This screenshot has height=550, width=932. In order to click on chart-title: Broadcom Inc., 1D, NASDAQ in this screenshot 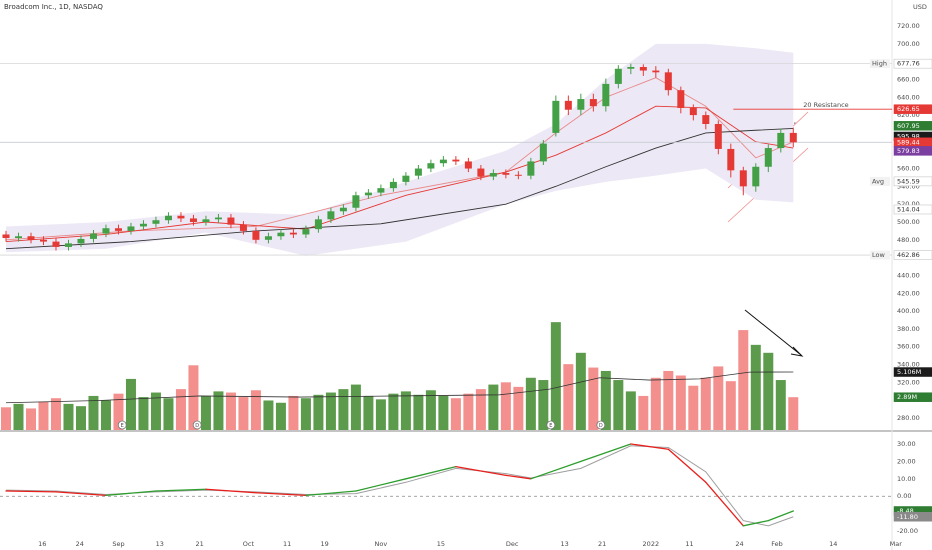, I will do `click(53, 7)`.